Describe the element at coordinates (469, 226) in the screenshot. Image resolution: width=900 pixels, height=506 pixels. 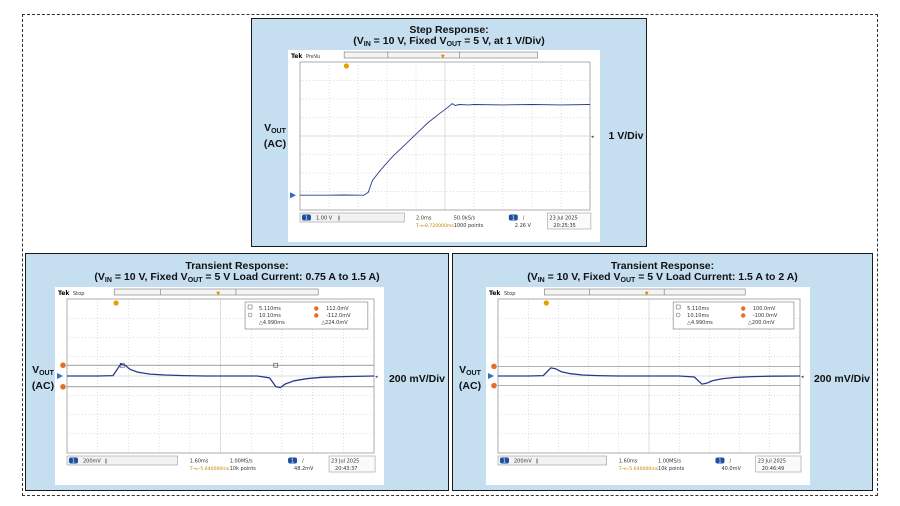
I see `record-length: 1000 points` at that location.